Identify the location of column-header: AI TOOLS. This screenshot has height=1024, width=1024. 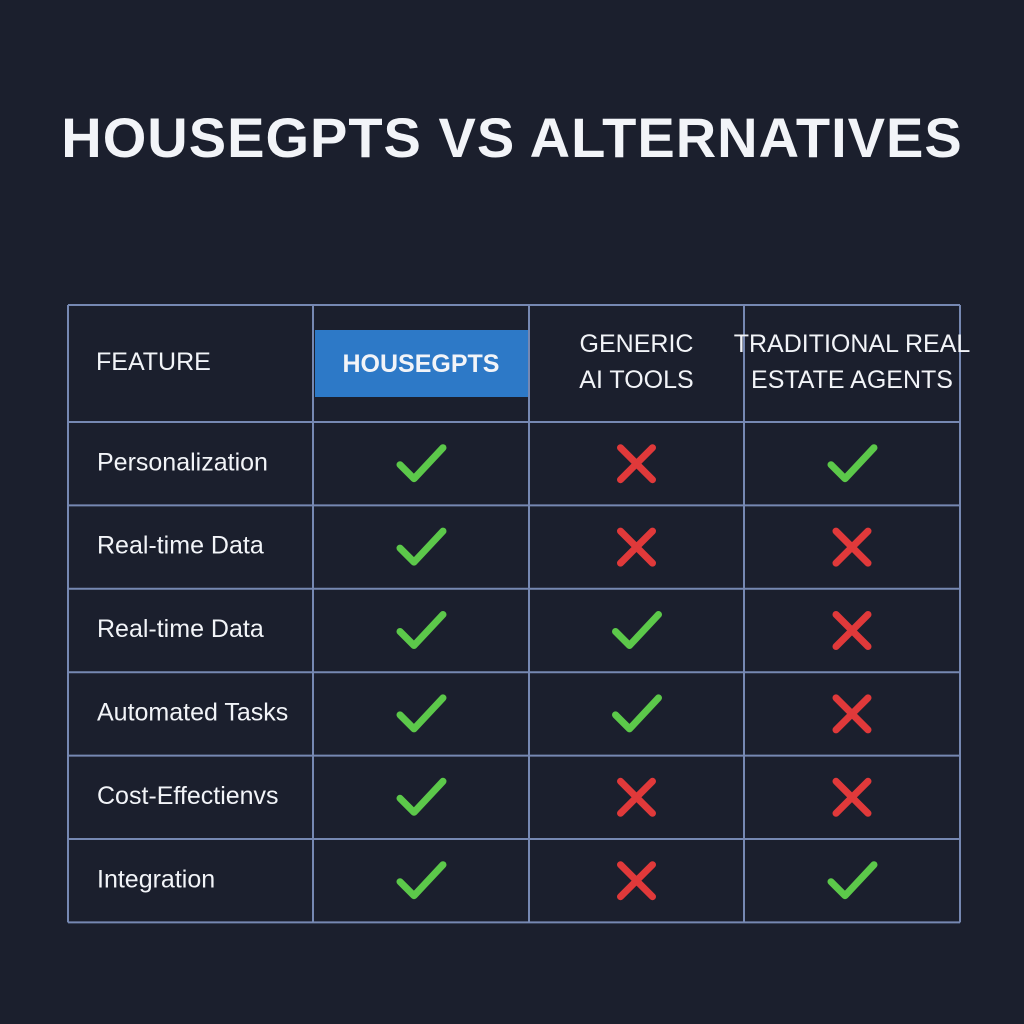
(636, 380).